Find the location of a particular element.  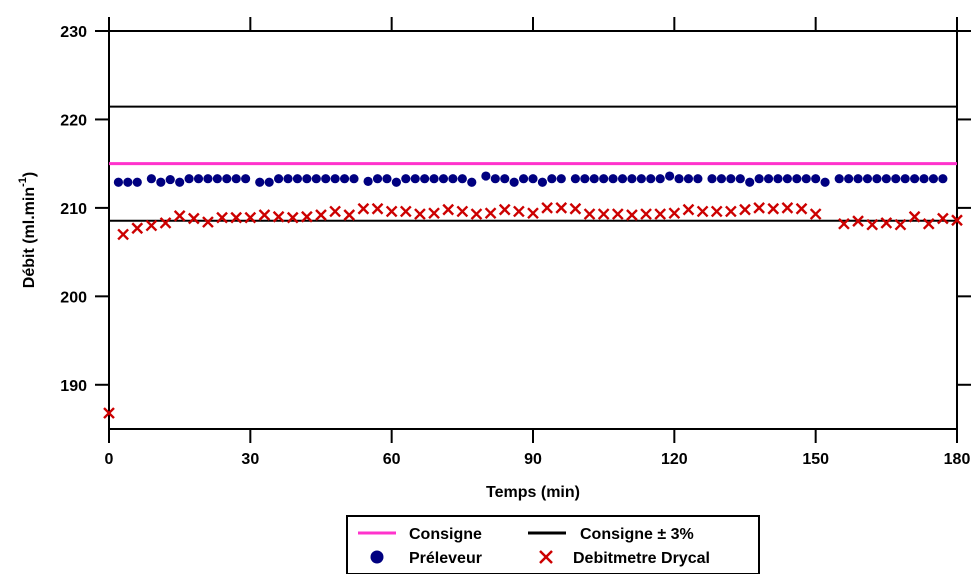

x-tick-label: 30 is located at coordinates (250, 459).